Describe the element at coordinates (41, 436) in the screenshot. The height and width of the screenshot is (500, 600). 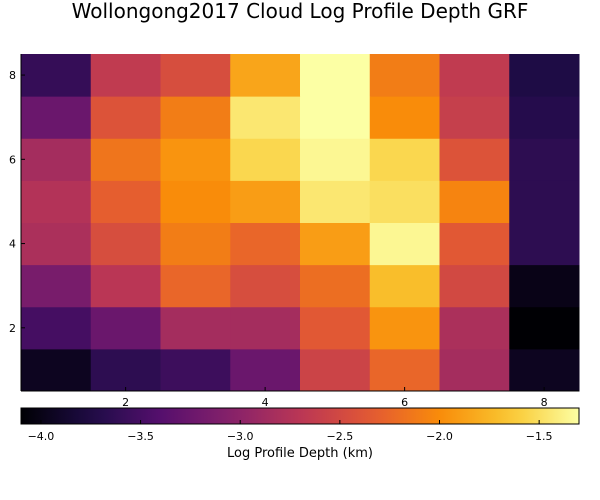
I see `colorbar-tick-label: −4.0` at that location.